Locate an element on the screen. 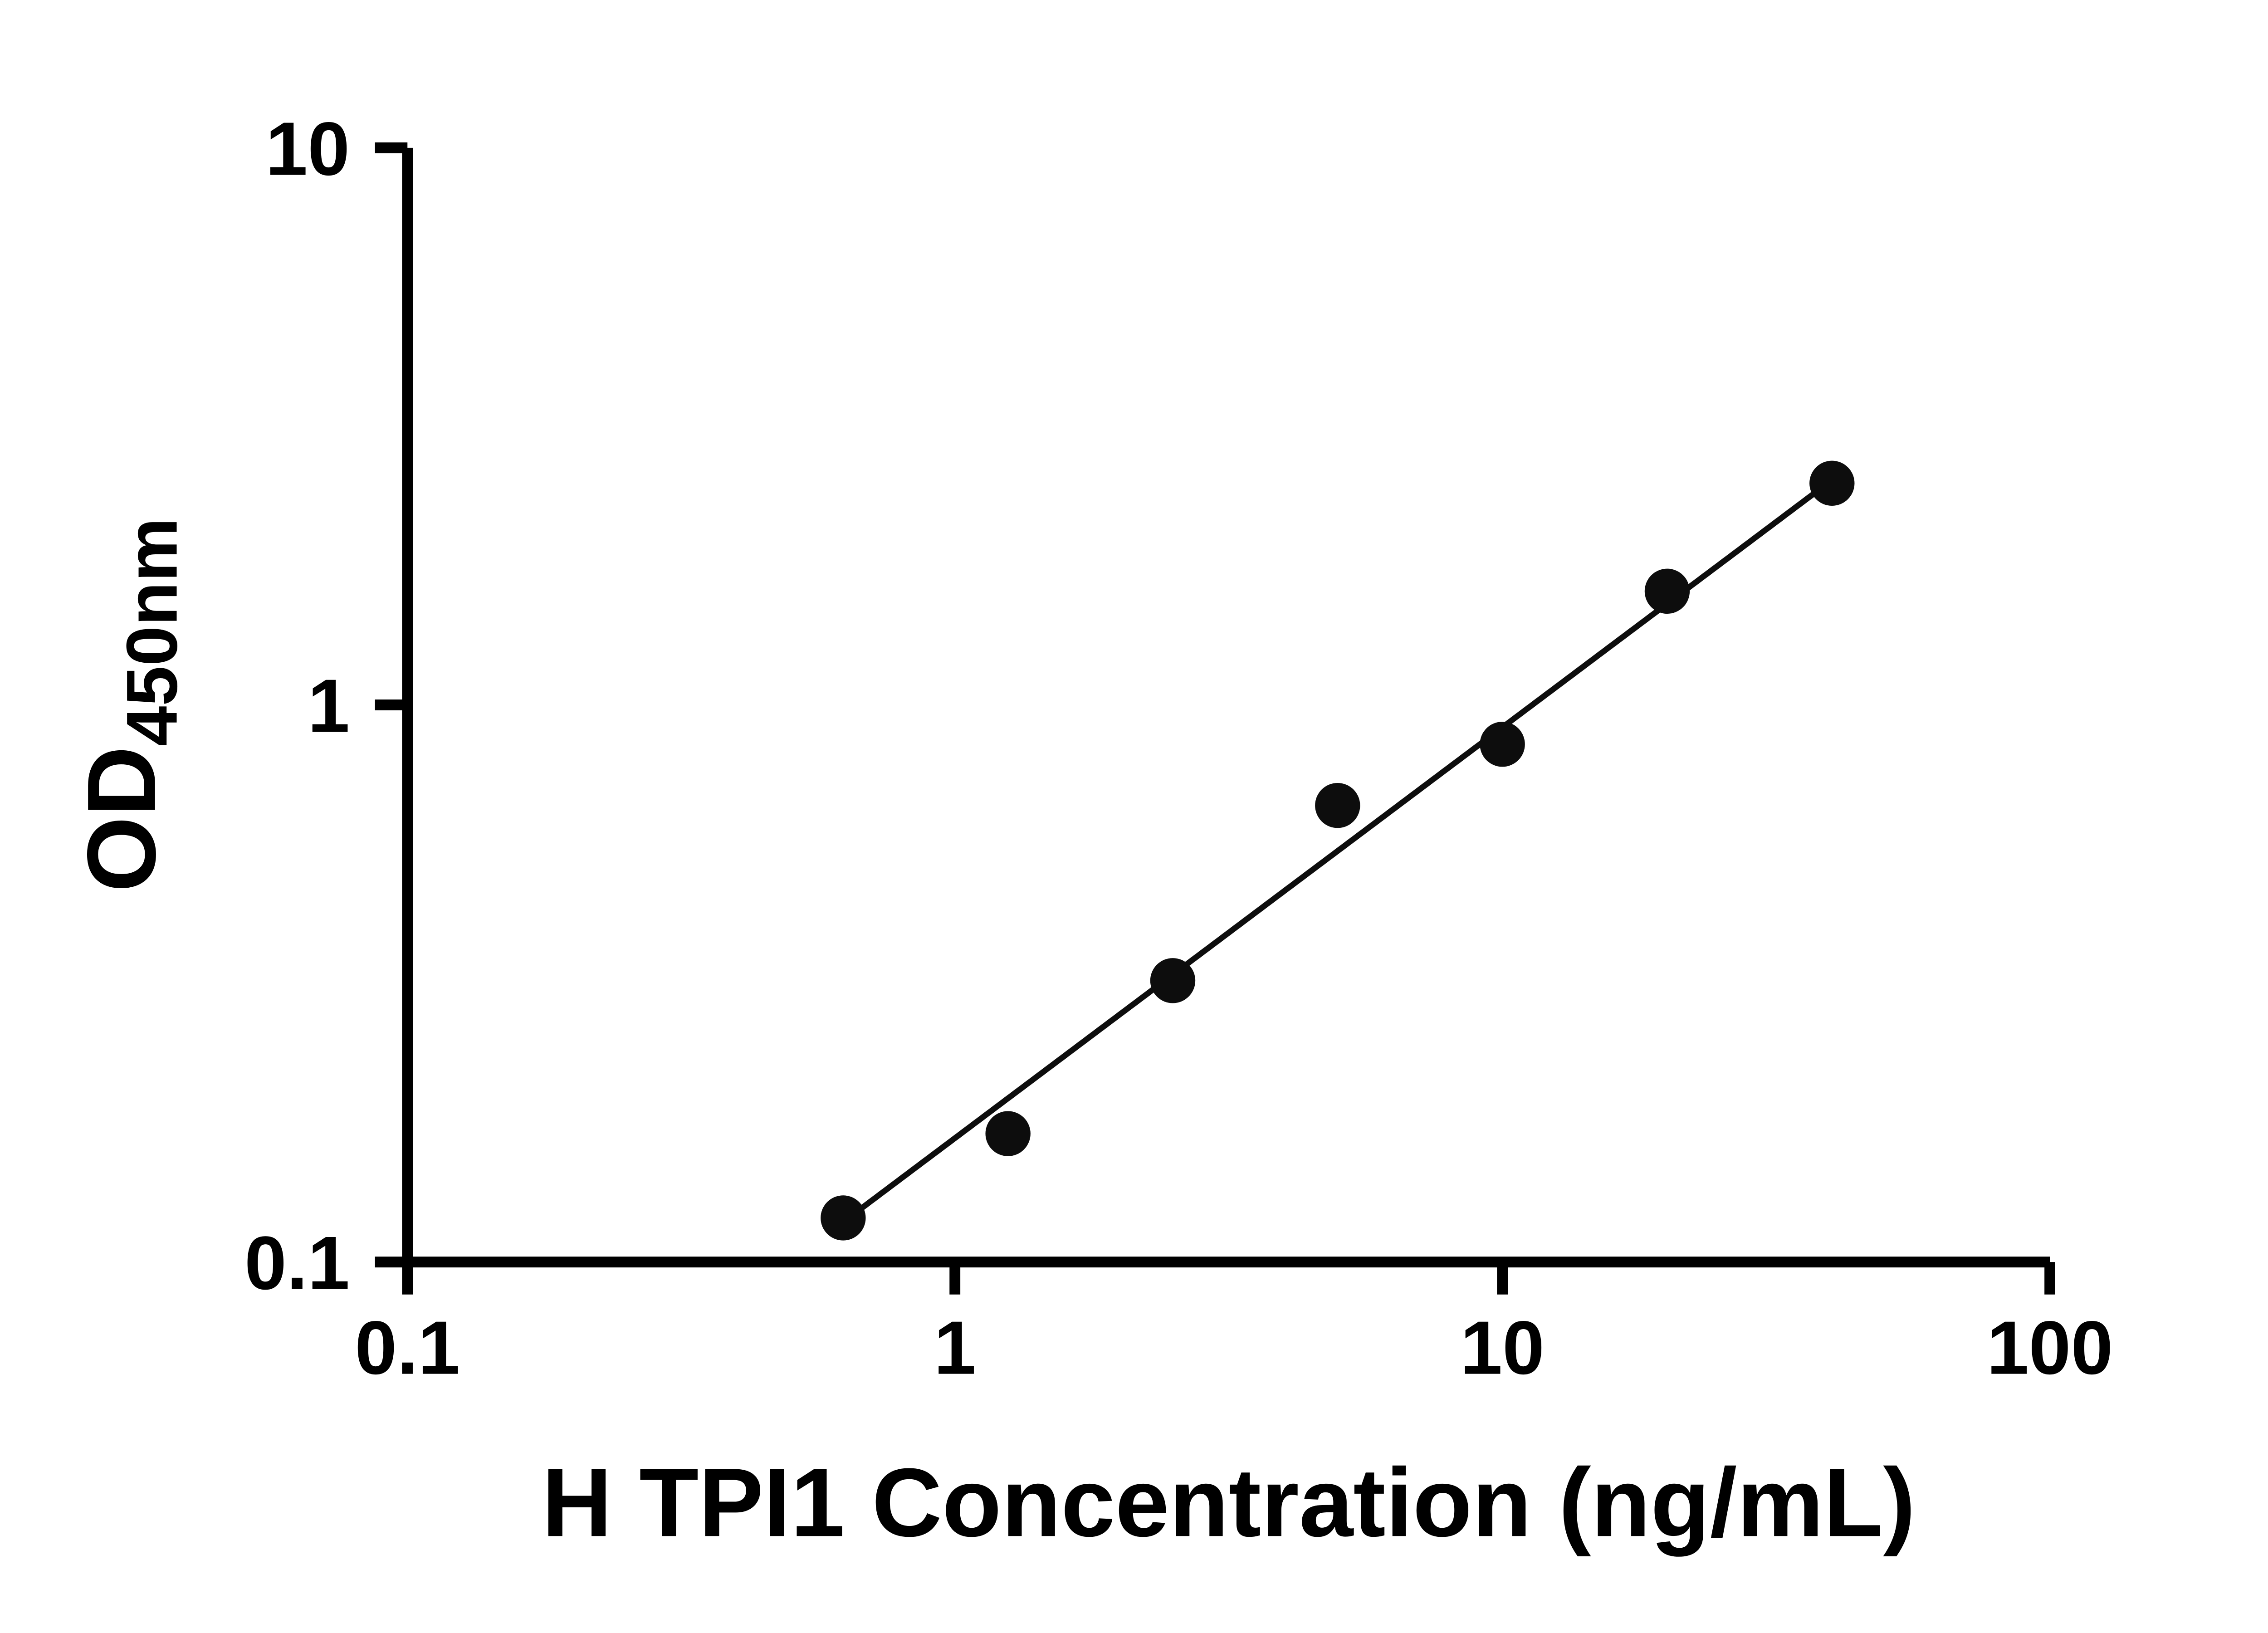 Image resolution: width=2268 pixels, height=1633 pixels. y-axis-tick-label: 10 is located at coordinates (308, 149).